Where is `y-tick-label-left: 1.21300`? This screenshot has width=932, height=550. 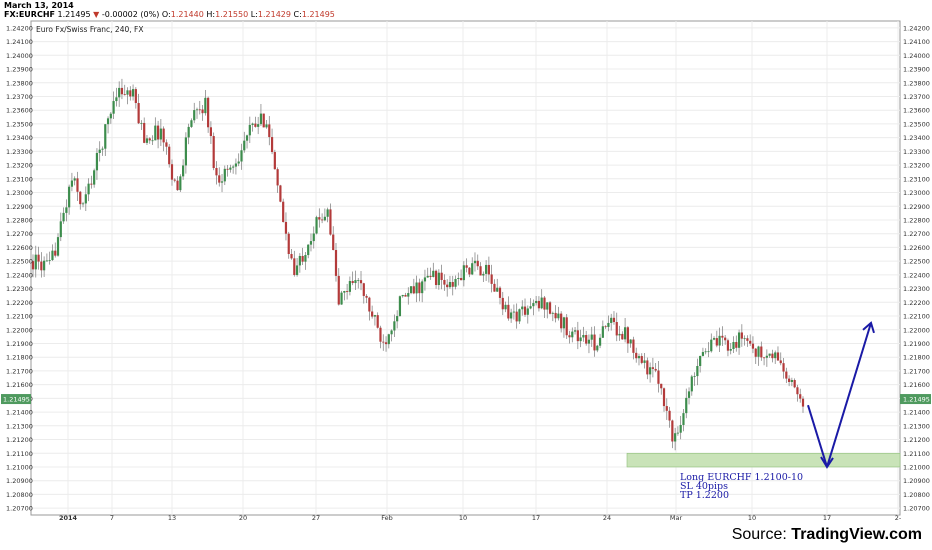
y-tick-label-left: 1.21300 is located at coordinates (19, 426).